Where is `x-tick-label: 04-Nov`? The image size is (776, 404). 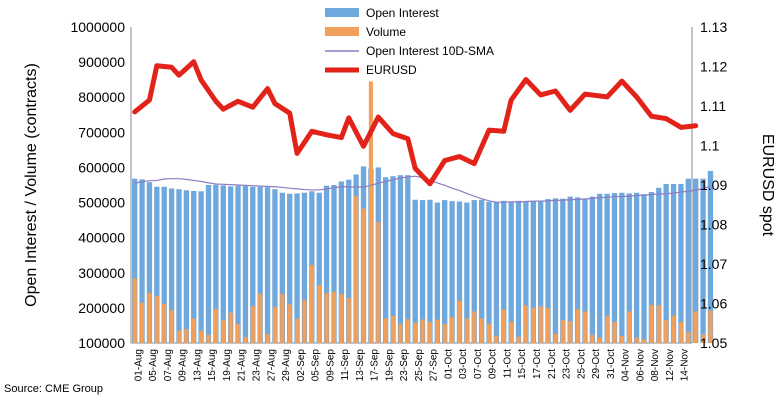
x-tick-label: 04-Nov is located at coordinates (626, 365).